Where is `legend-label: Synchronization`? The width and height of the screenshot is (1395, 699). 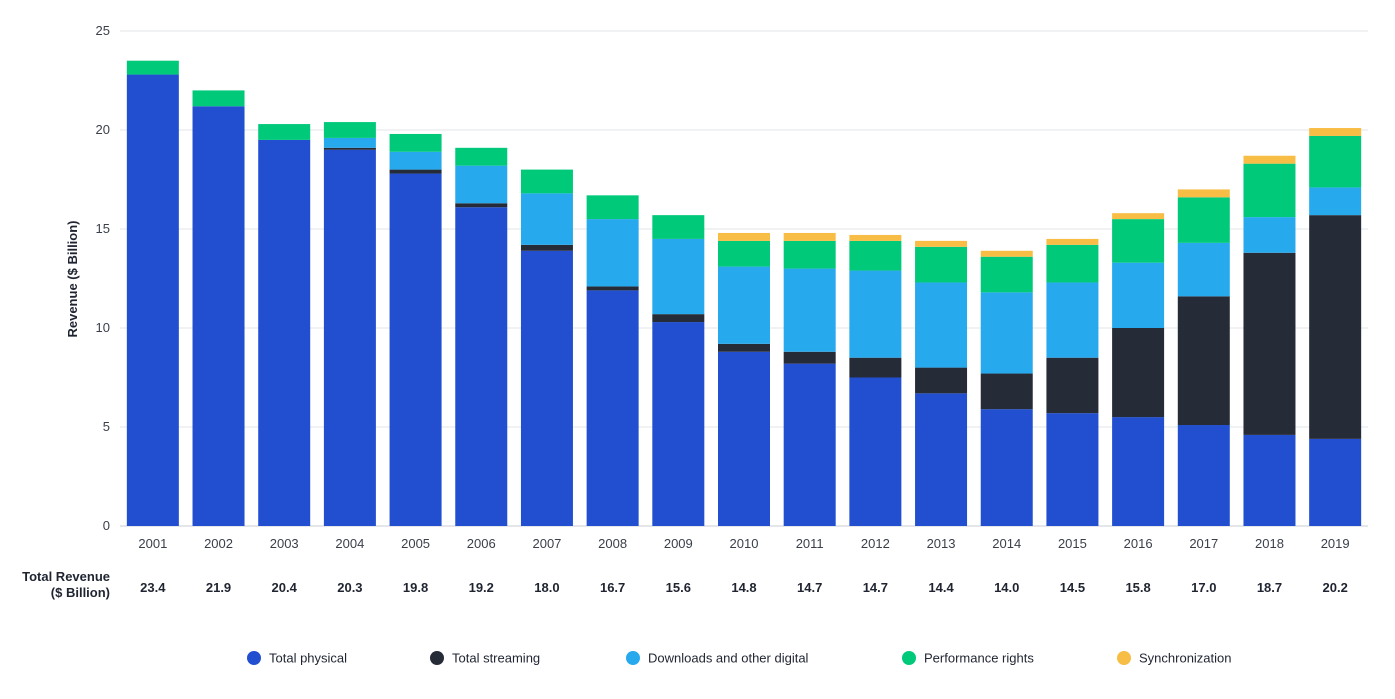 legend-label: Synchronization is located at coordinates (1185, 658).